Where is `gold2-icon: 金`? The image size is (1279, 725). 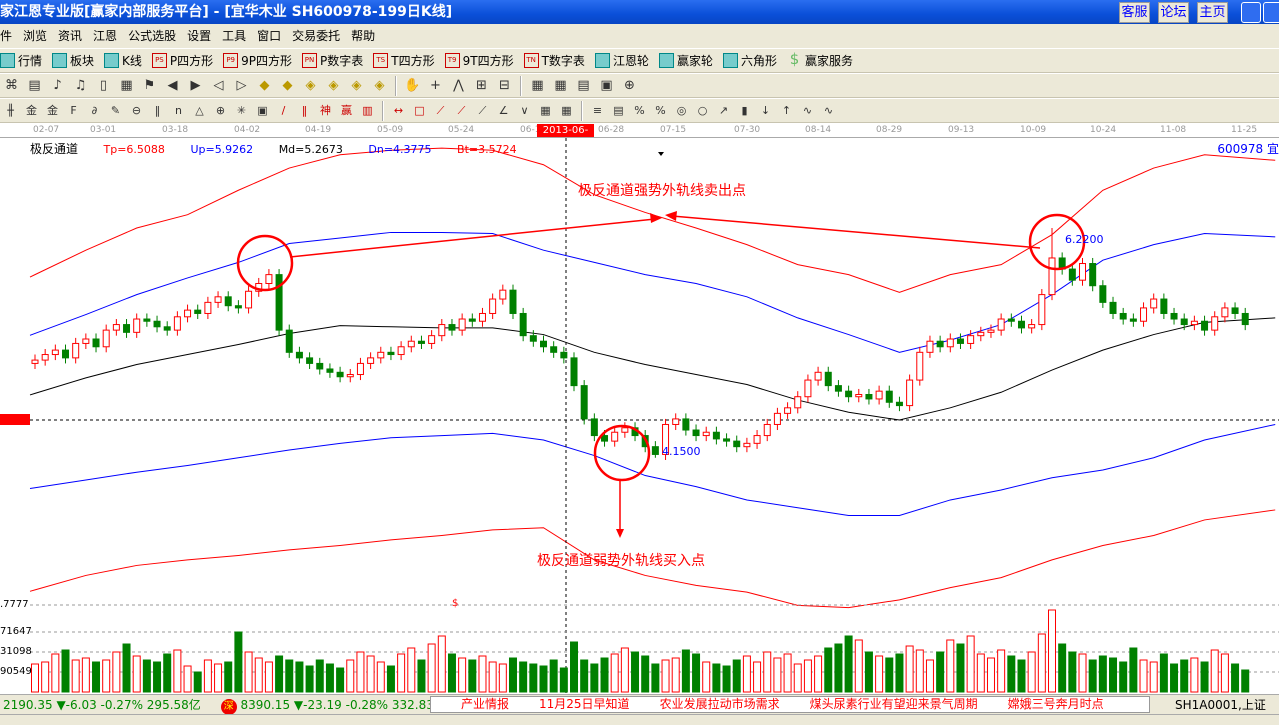
gold2-icon: 金 is located at coordinates (52, 110).